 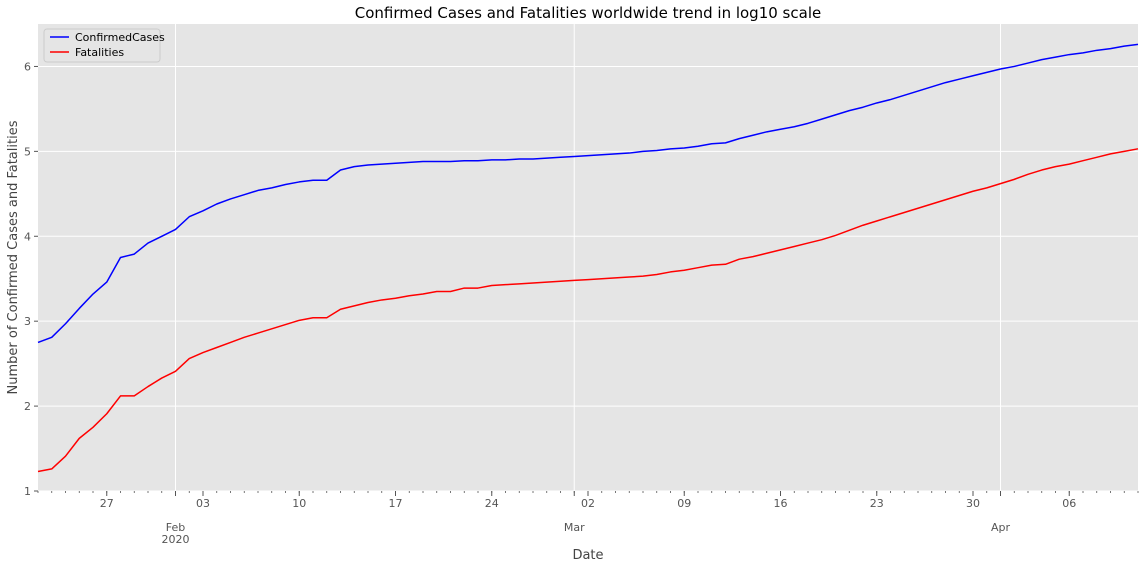 What do you see at coordinates (203, 503) in the screenshot?
I see `x-tick-label: 03` at bounding box center [203, 503].